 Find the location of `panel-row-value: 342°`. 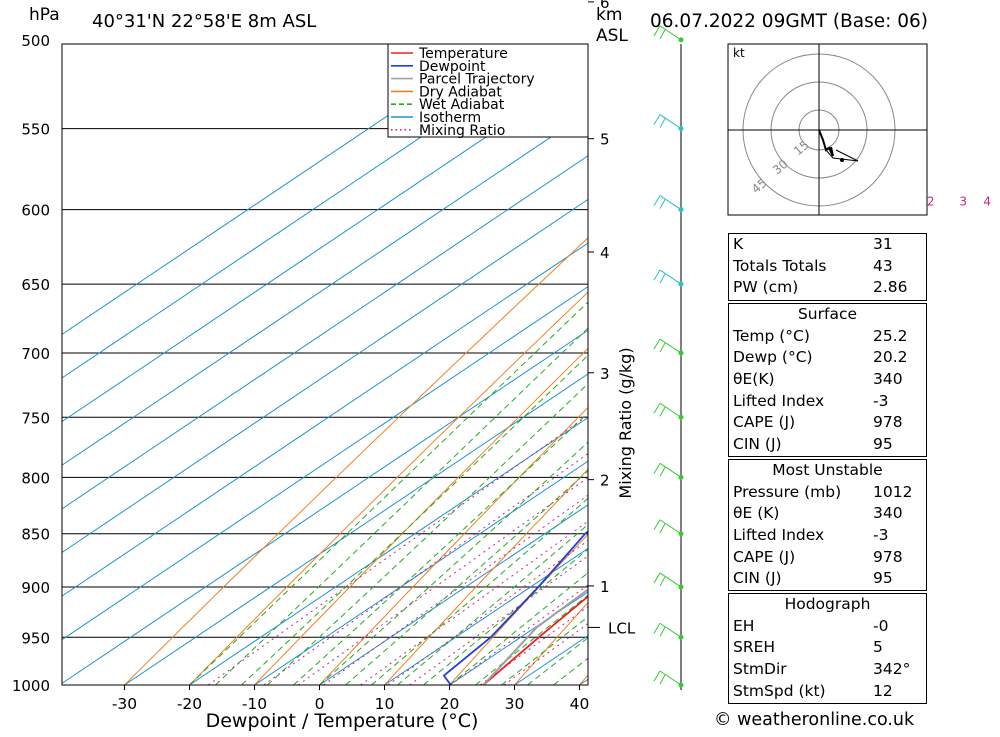

panel-row-value: 342° is located at coordinates (891, 670).